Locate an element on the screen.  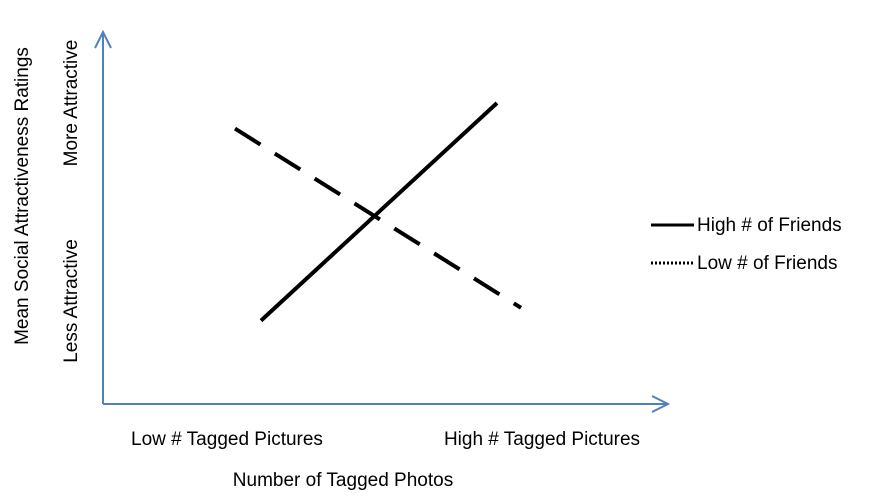
x-tick-label-high: High # Tagged Pictures is located at coordinates (542, 439).